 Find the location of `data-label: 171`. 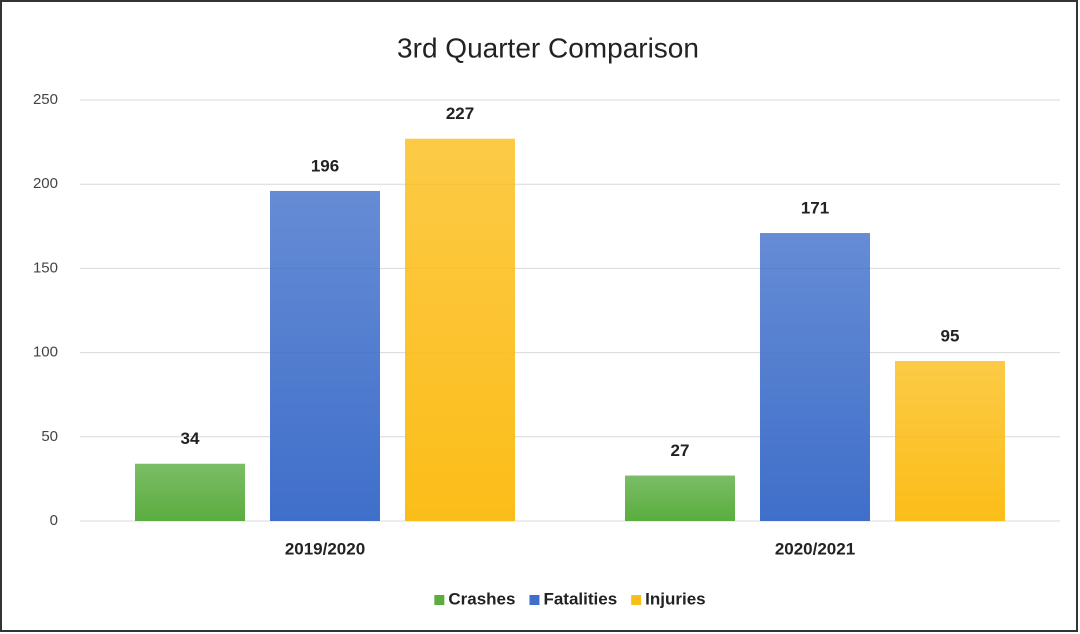

data-label: 171 is located at coordinates (815, 208).